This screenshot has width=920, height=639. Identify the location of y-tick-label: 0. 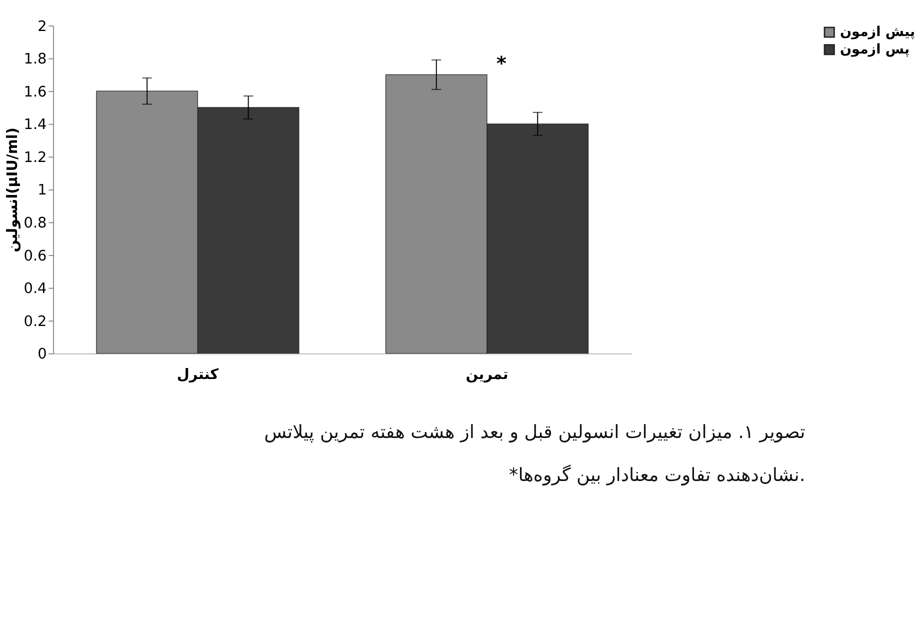
(42, 354).